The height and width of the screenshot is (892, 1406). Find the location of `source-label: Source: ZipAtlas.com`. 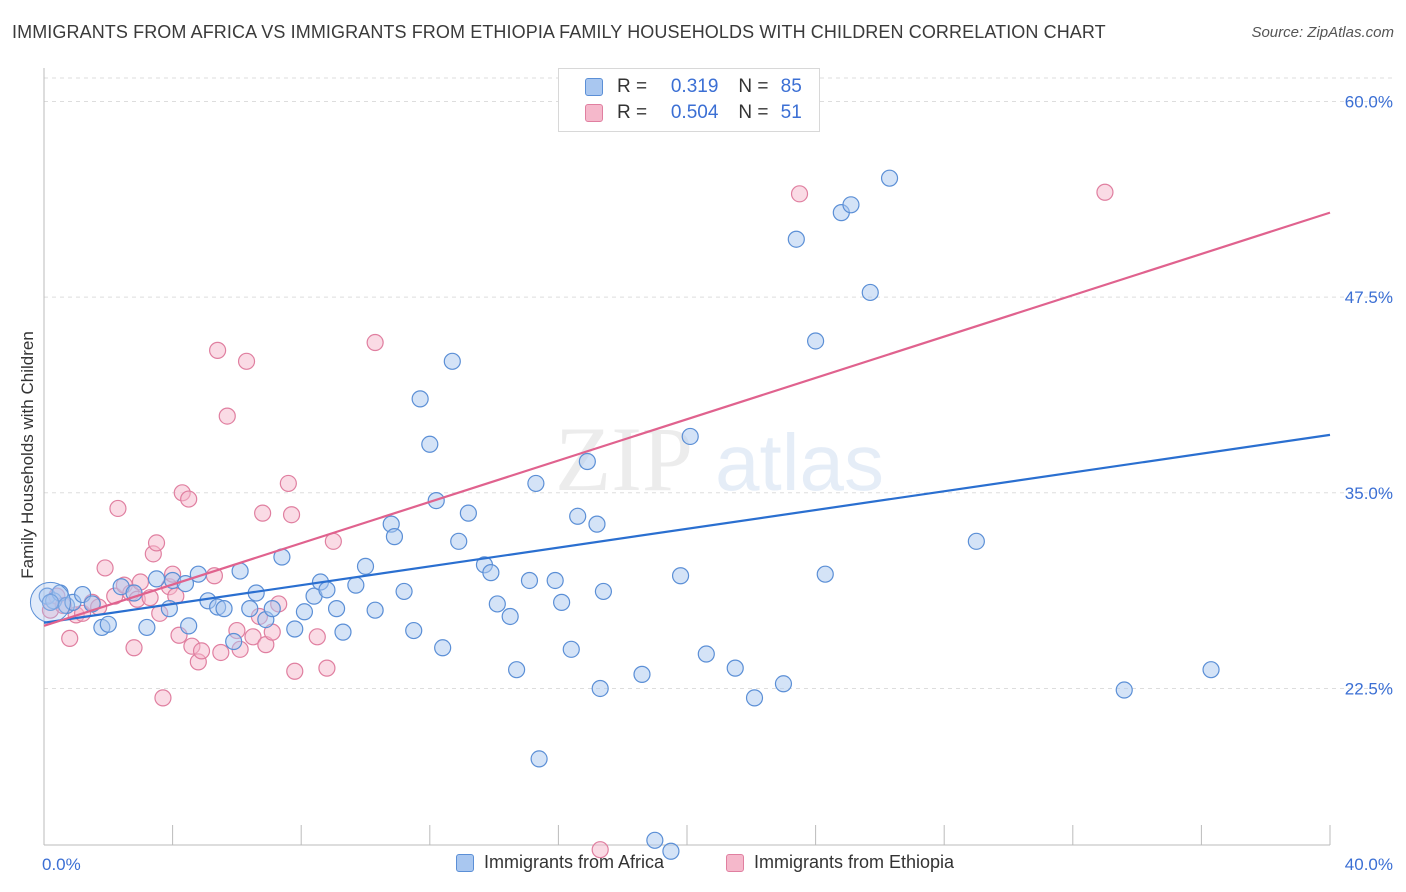

source-label: Source: ZipAtlas.com is located at coordinates (1322, 32).